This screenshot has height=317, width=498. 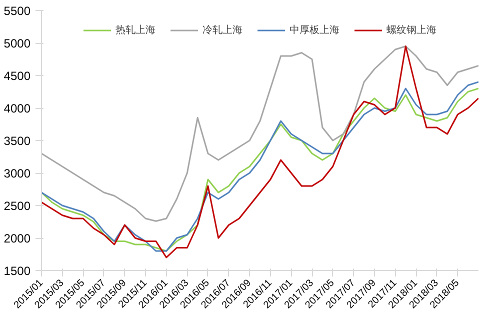 I want to click on y-tick-label: 2000, so click(x=17, y=239).